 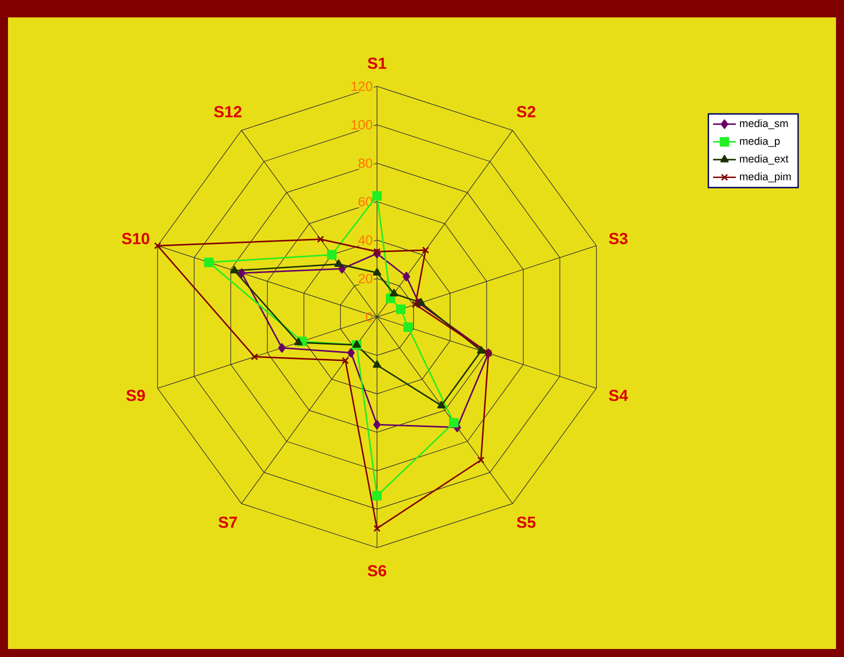 I want to click on spoke-label: S5, so click(x=526, y=522).